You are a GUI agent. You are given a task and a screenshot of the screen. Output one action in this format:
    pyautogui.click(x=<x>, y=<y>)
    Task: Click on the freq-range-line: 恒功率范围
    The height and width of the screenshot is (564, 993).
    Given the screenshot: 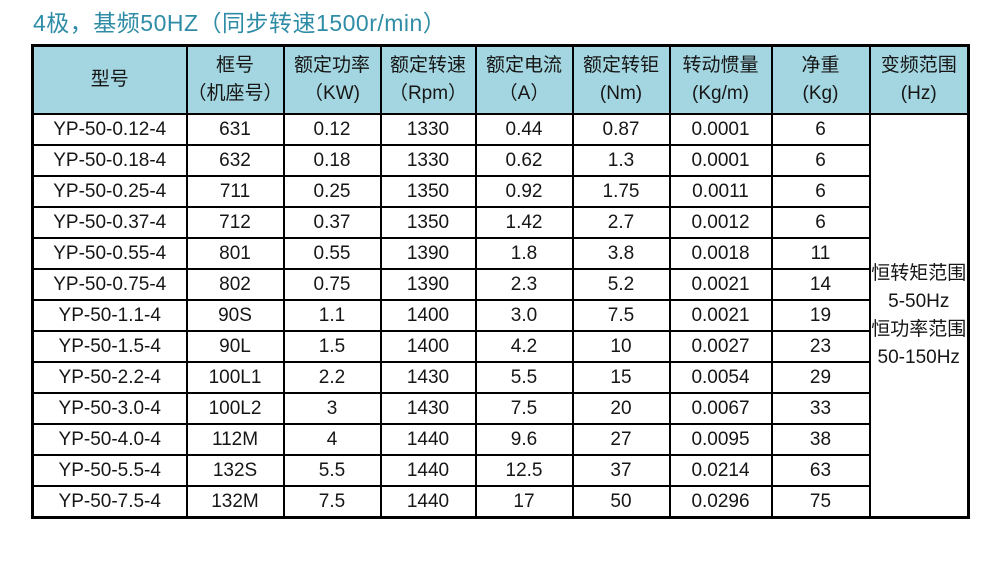 What is the action you would take?
    pyautogui.click(x=919, y=329)
    